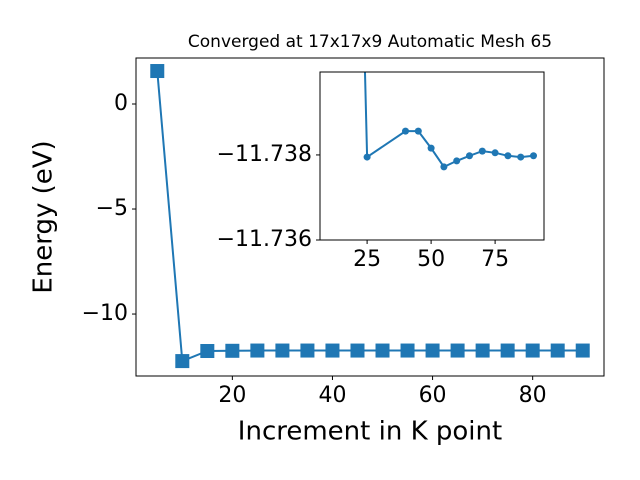 This screenshot has width=640, height=480. Describe the element at coordinates (44, 216) in the screenshot. I see `y-axis-label: Energy (eV)` at that location.